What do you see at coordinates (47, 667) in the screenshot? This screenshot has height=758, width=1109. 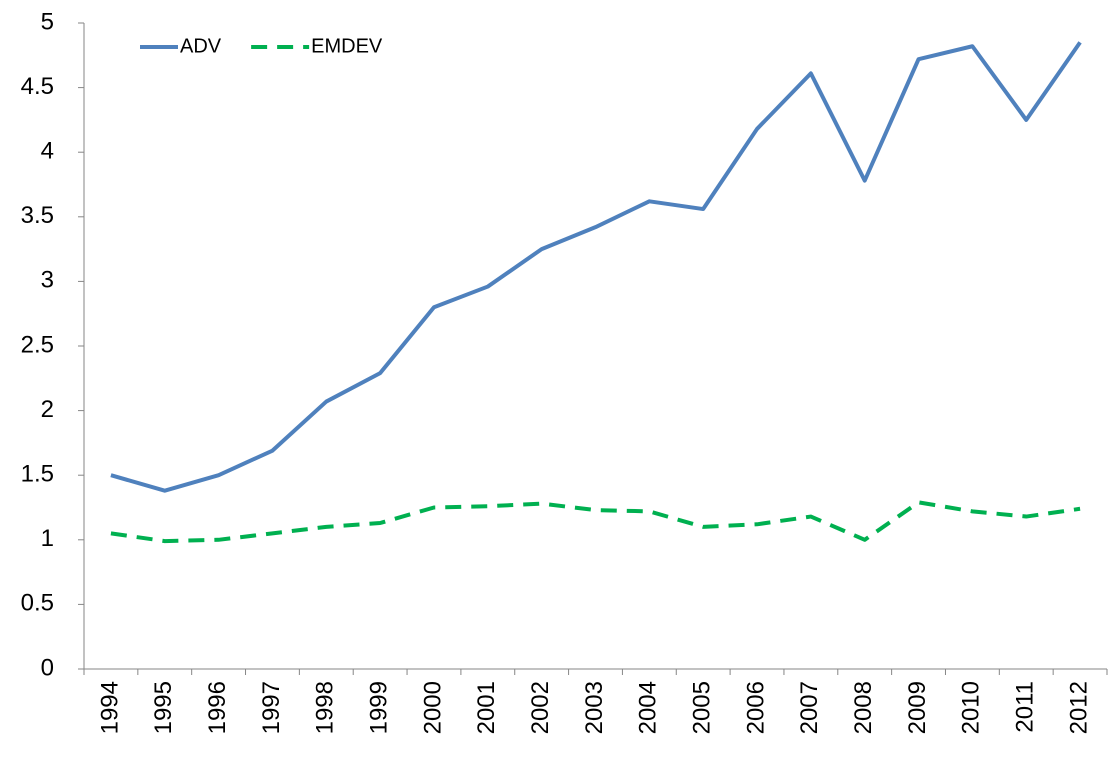 I see `y-tick-label: 0` at bounding box center [47, 667].